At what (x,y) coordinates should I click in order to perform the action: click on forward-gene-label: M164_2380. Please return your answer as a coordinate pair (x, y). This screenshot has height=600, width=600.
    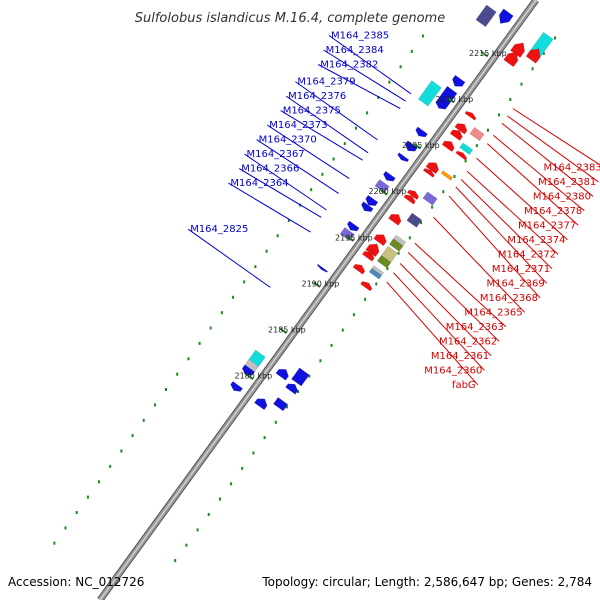
    Looking at the image, I should click on (562, 196).